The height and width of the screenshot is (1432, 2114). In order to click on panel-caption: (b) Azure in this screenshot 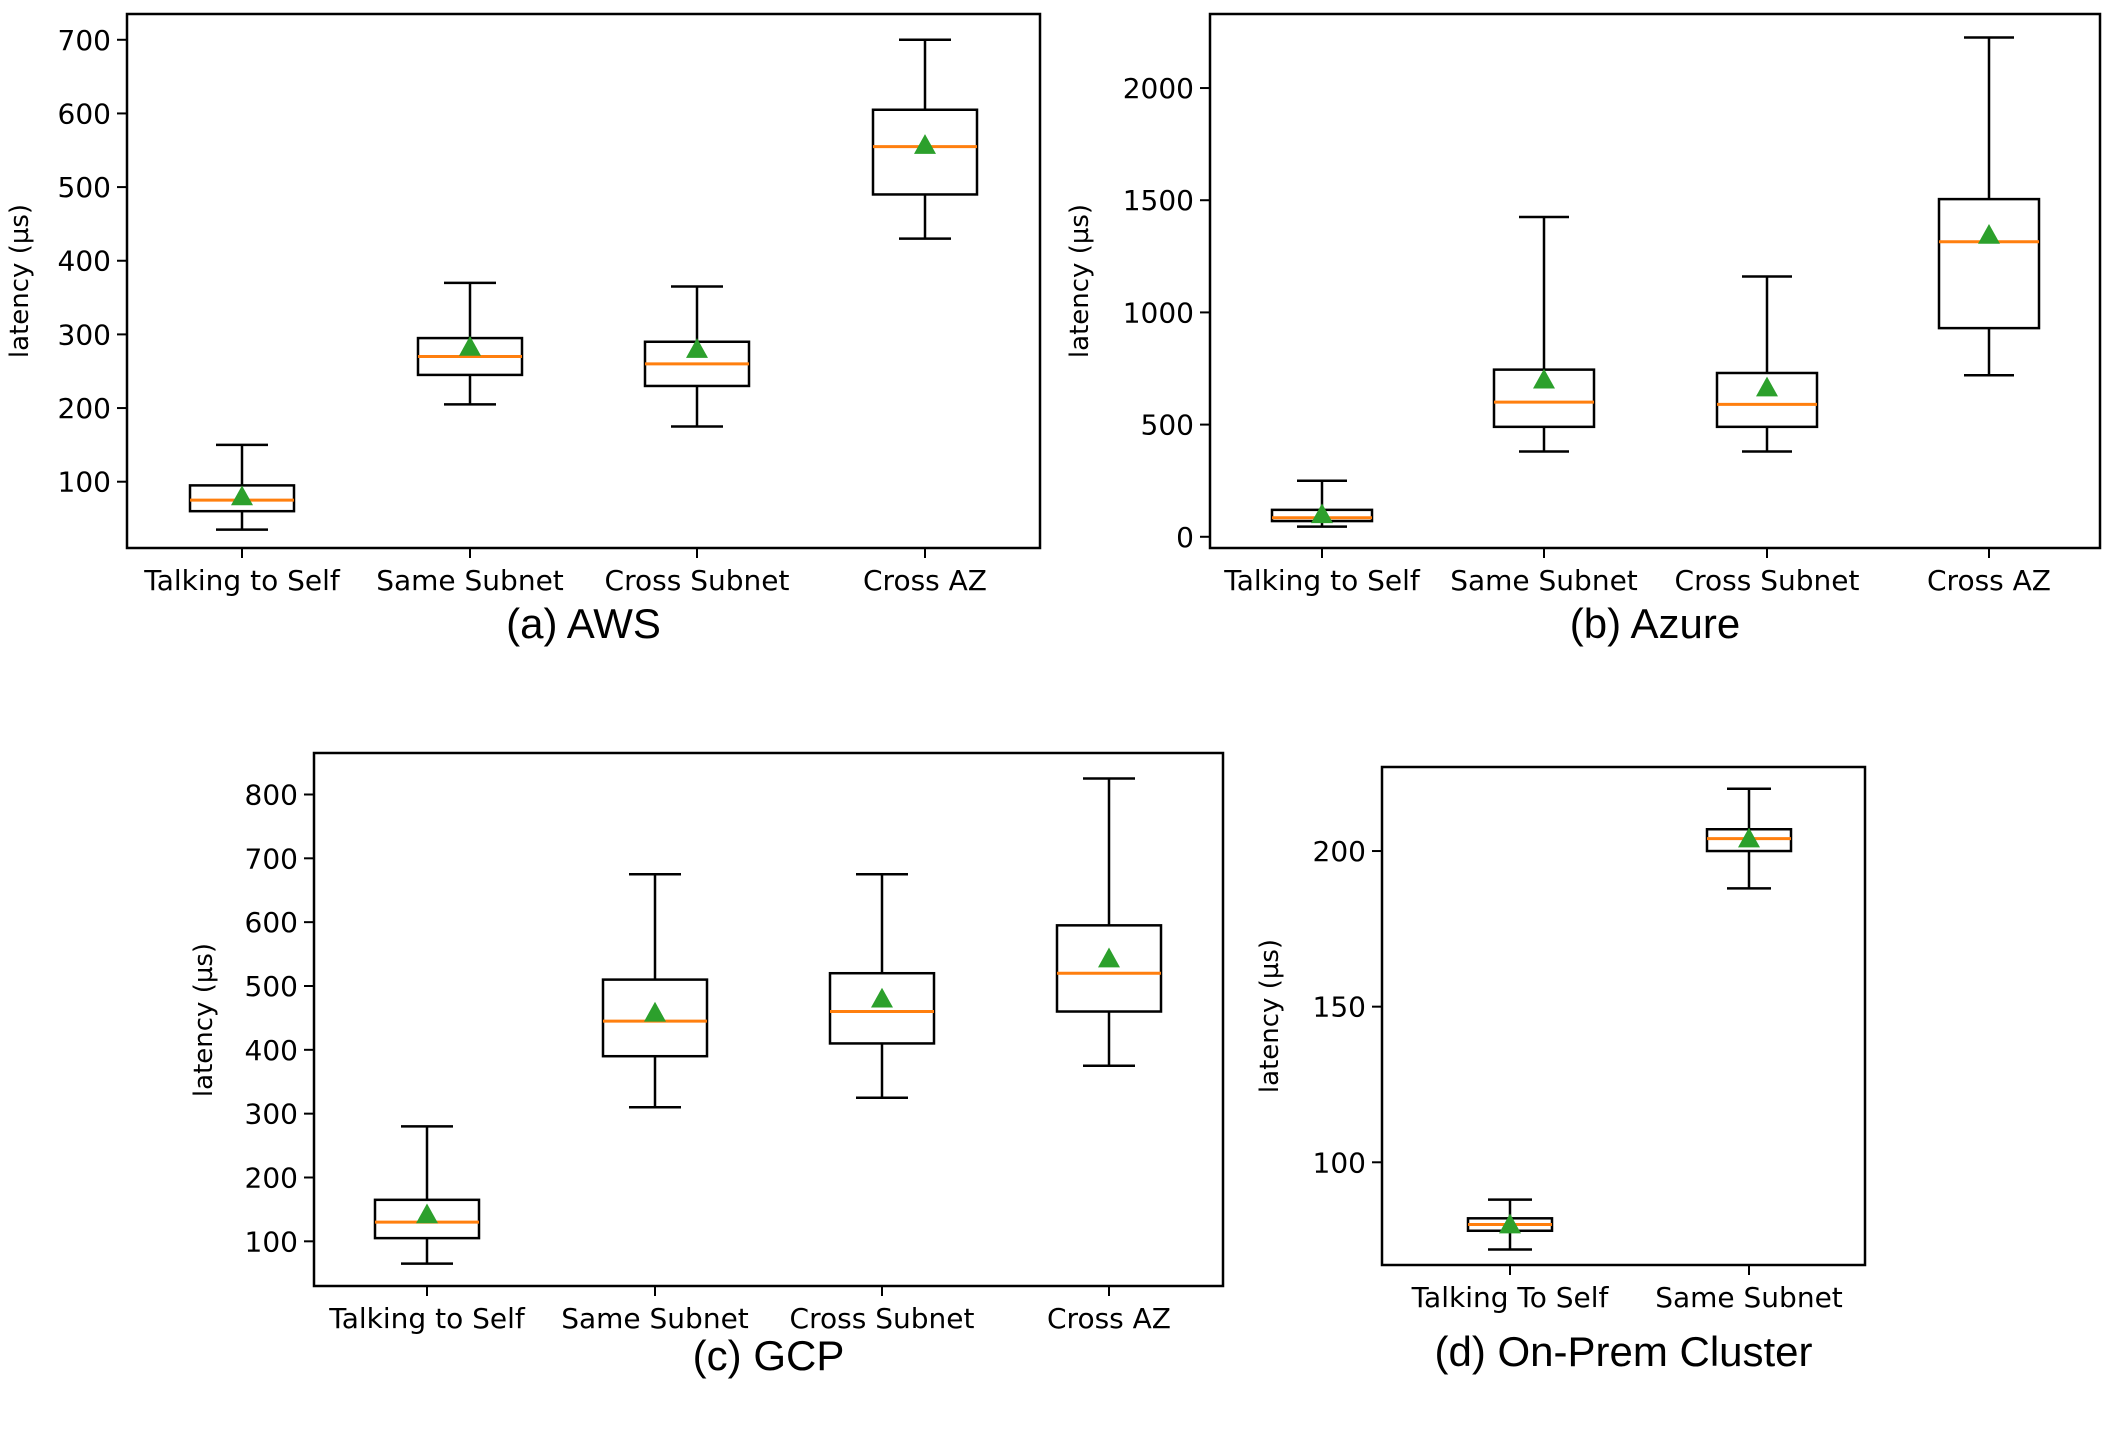, I will do `click(1655, 623)`.